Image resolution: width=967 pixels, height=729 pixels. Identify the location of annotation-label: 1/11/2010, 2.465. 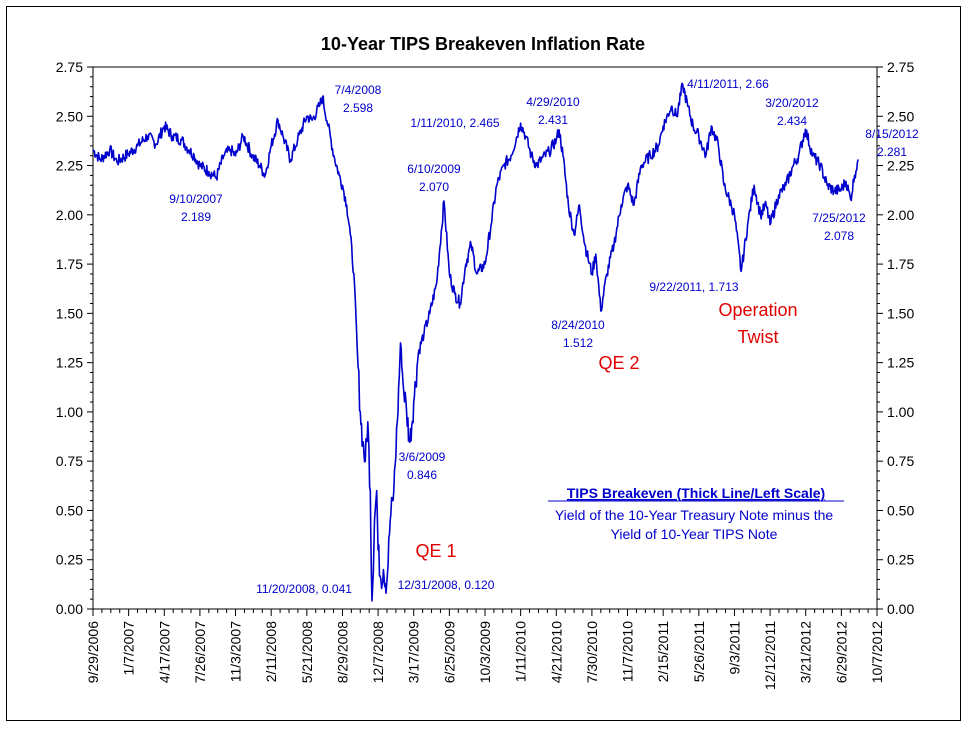
(455, 123).